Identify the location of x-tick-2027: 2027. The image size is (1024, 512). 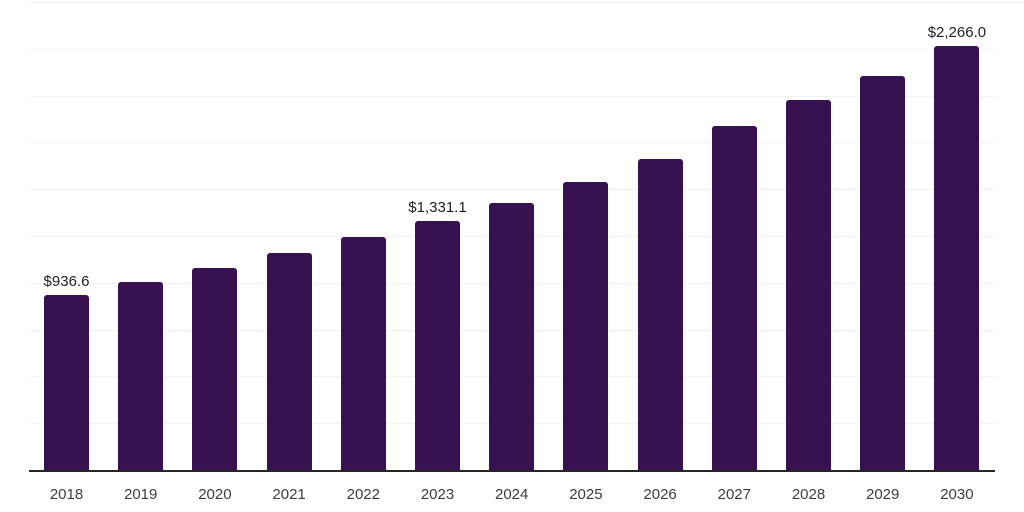
(734, 494).